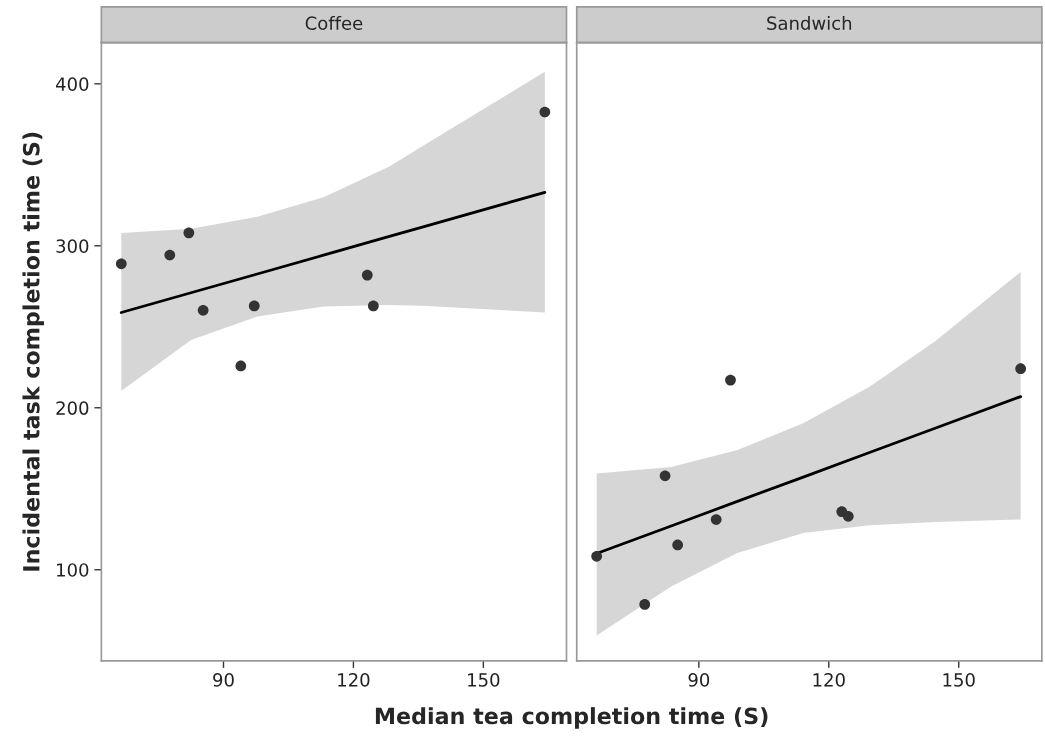  Describe the element at coordinates (334, 23) in the screenshot. I see `chart-title: Coffee` at that location.